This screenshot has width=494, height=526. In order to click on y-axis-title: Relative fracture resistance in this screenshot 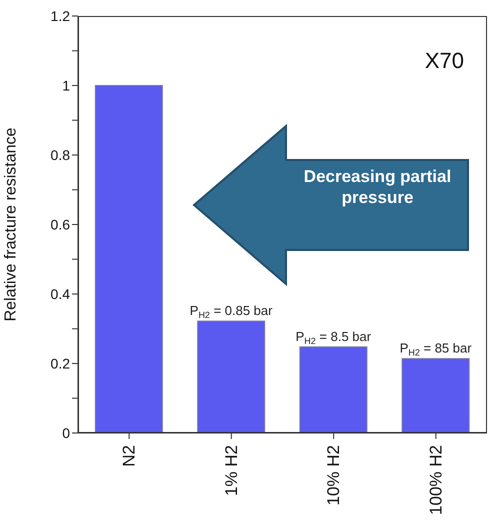, I will do `click(11, 224)`.